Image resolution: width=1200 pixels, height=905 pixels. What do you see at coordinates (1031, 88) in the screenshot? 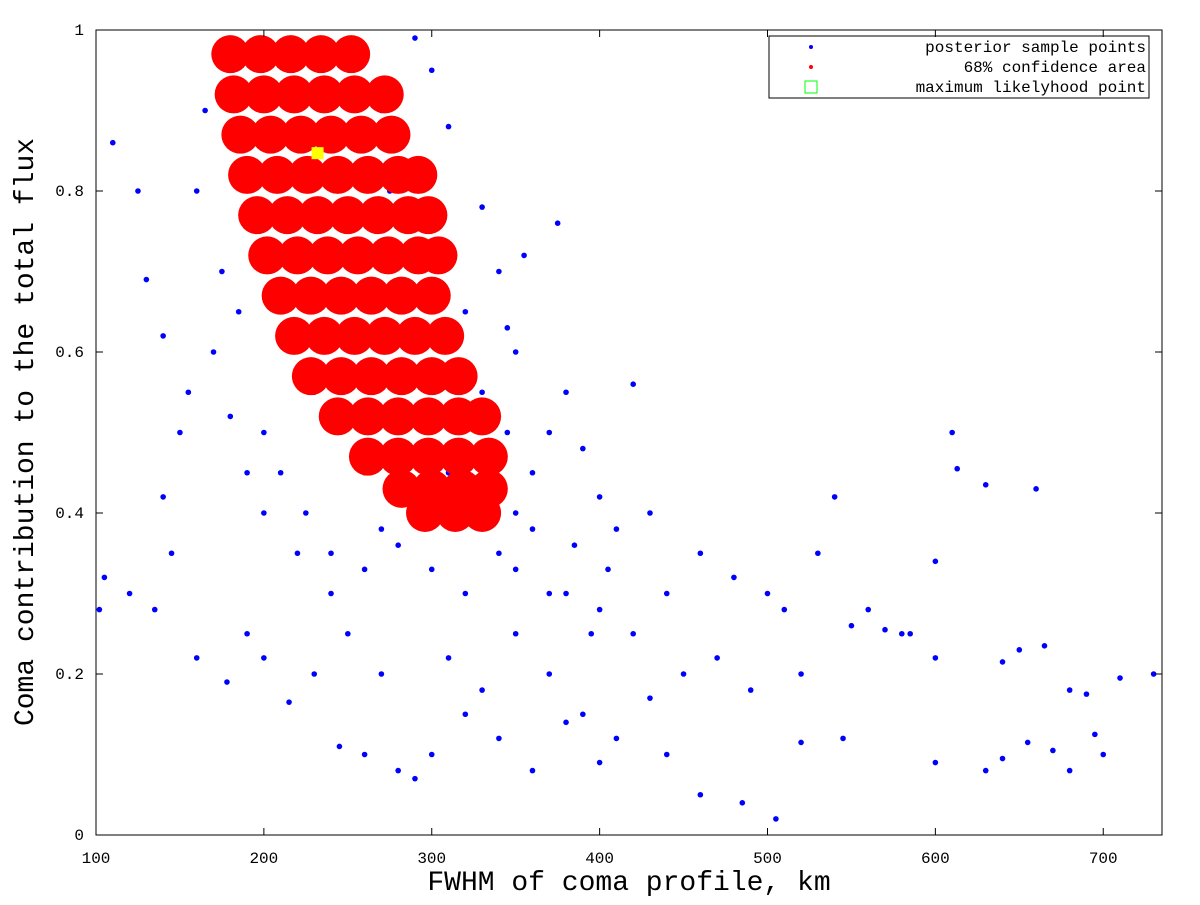
I see `legend-label: maximum likelyhood point` at bounding box center [1031, 88].